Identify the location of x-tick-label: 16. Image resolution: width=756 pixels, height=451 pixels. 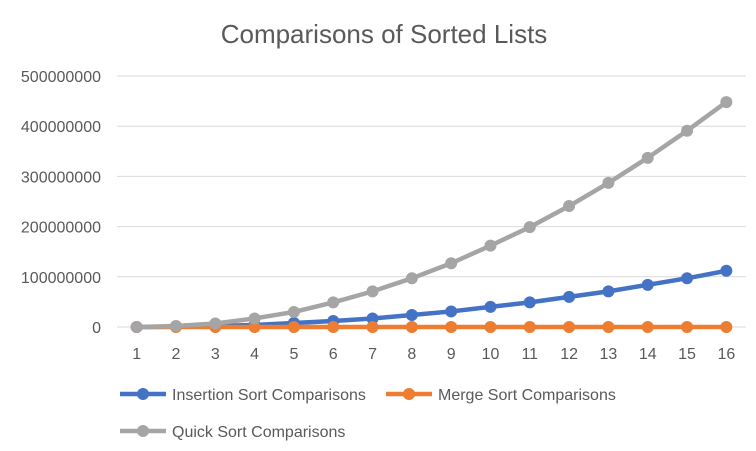
(726, 354).